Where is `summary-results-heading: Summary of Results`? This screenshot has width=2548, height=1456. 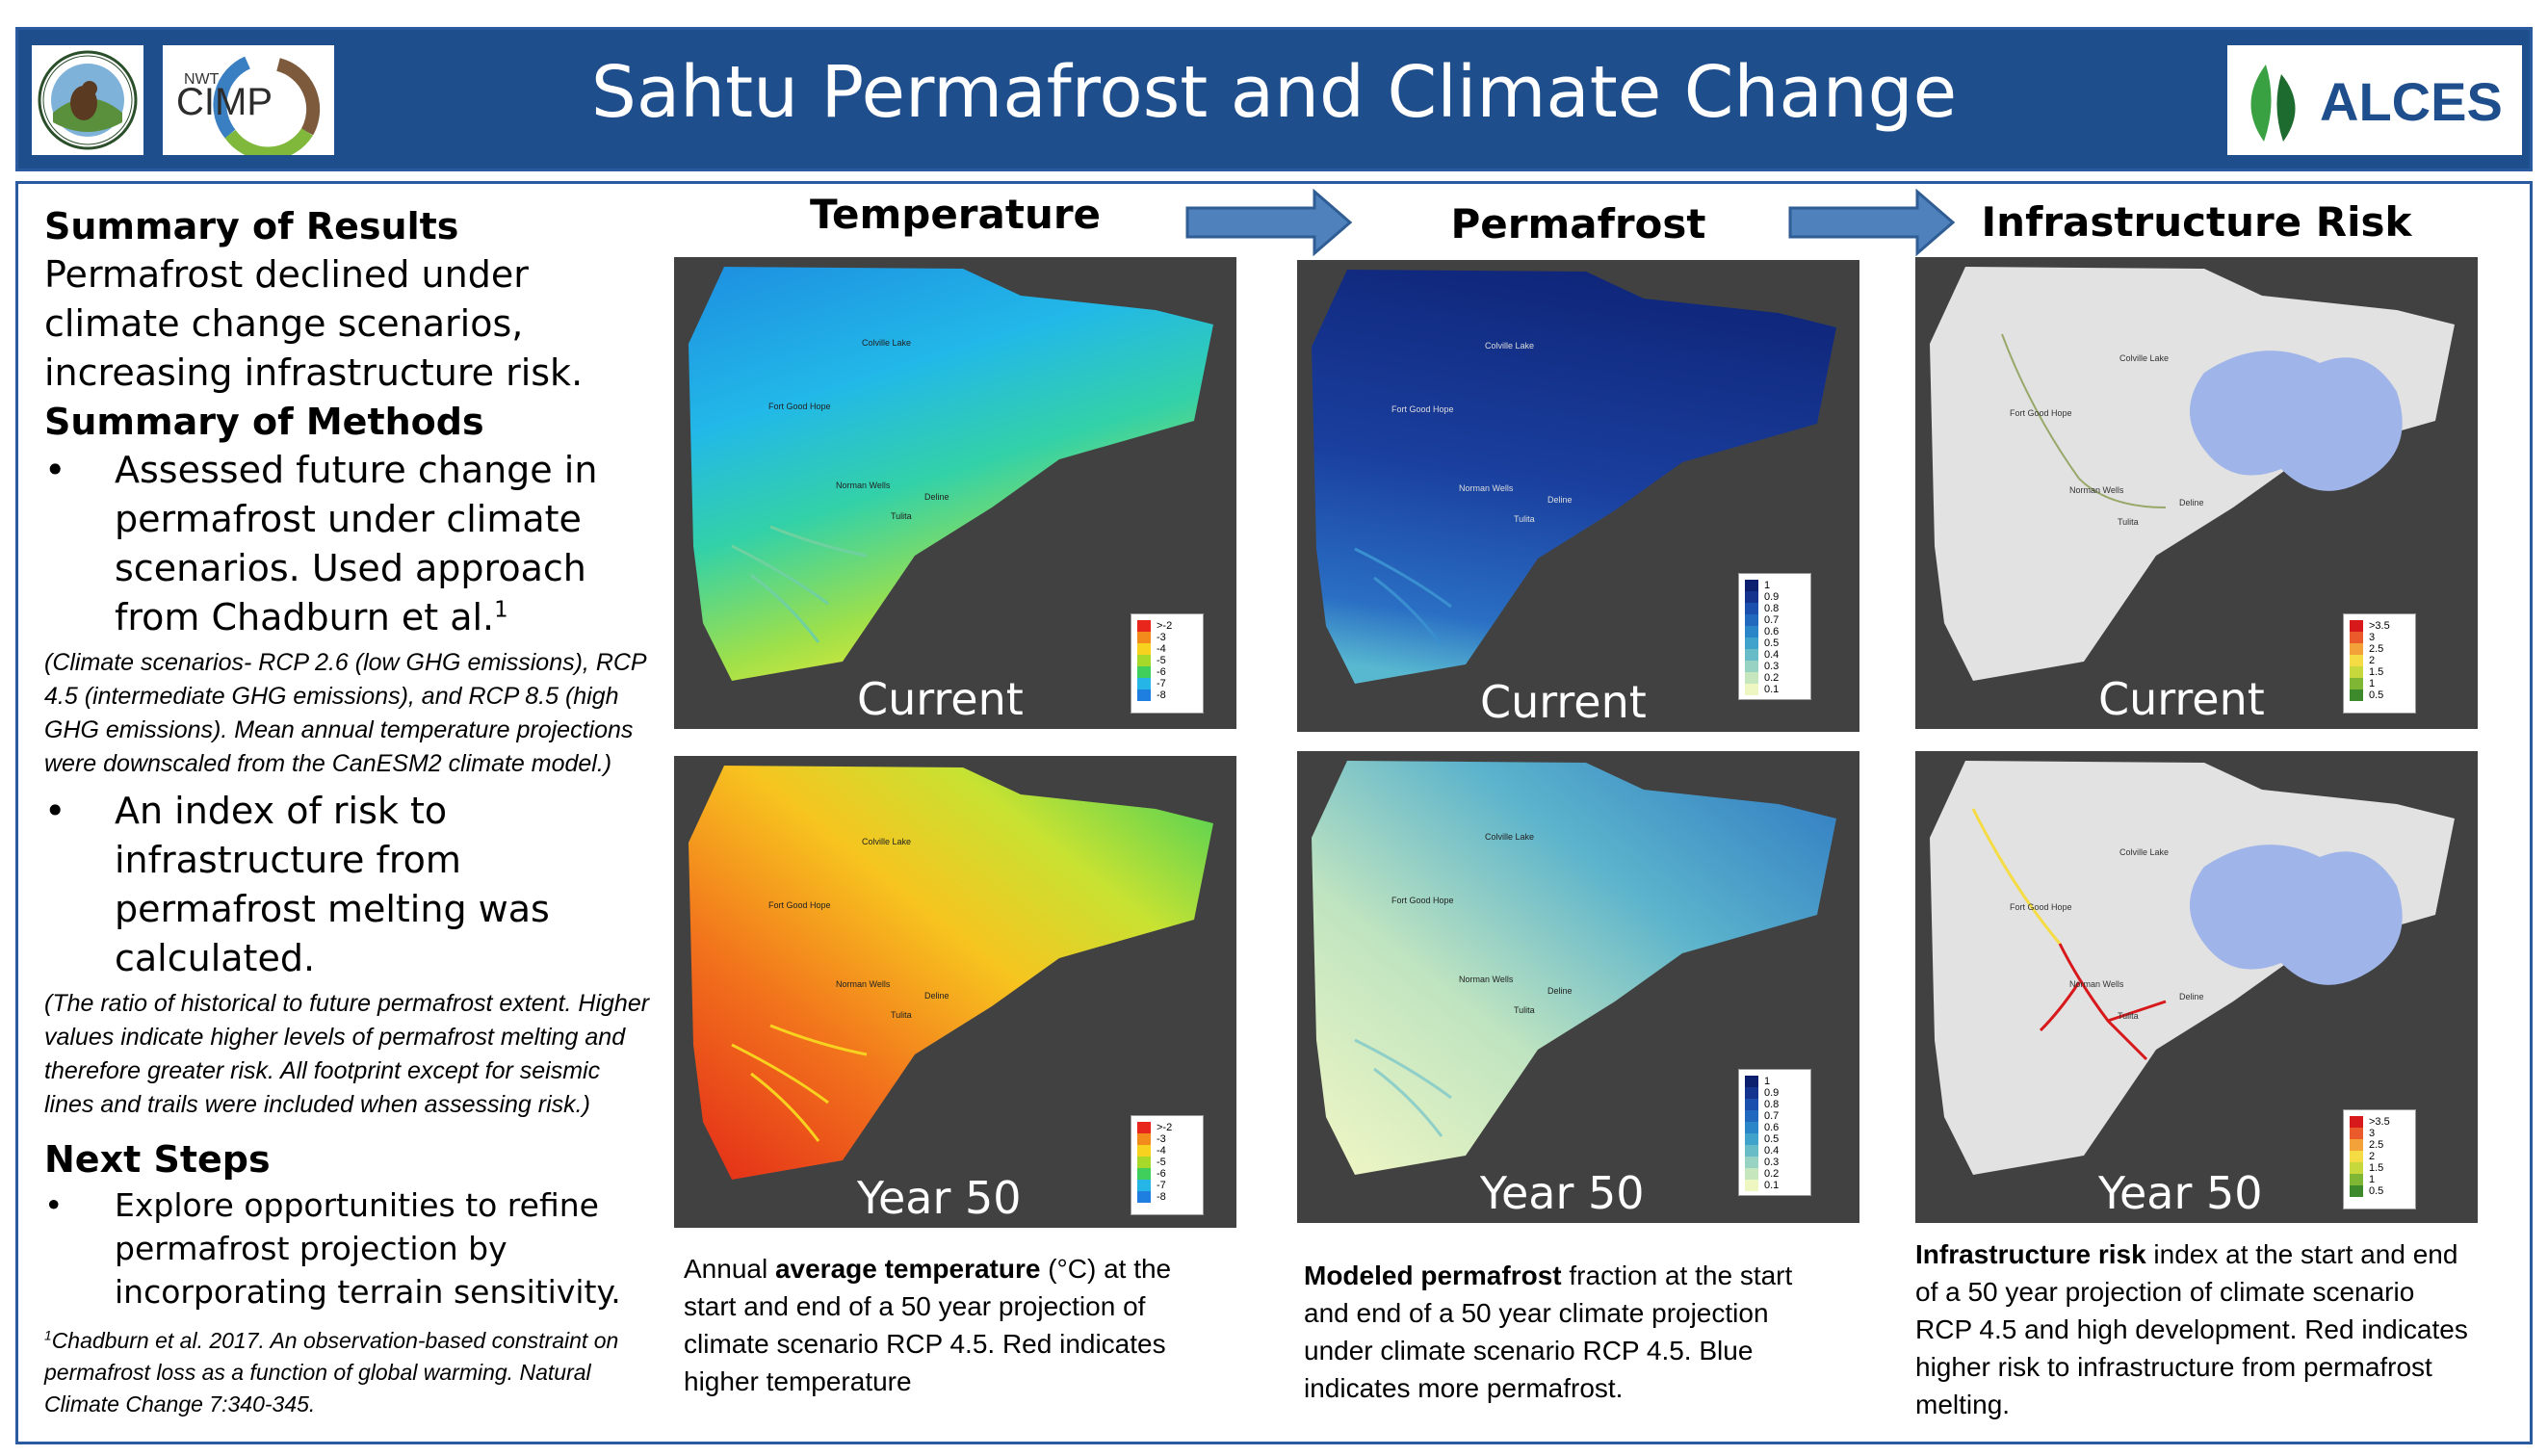 summary-results-heading: Summary of Results is located at coordinates (252, 226).